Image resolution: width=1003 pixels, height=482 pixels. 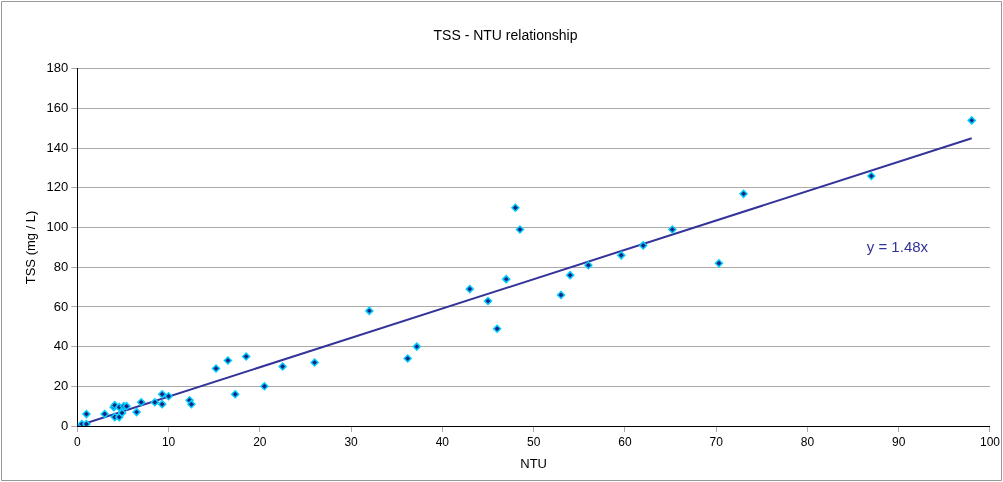 I want to click on x-axis-title: NTU, so click(x=533, y=463).